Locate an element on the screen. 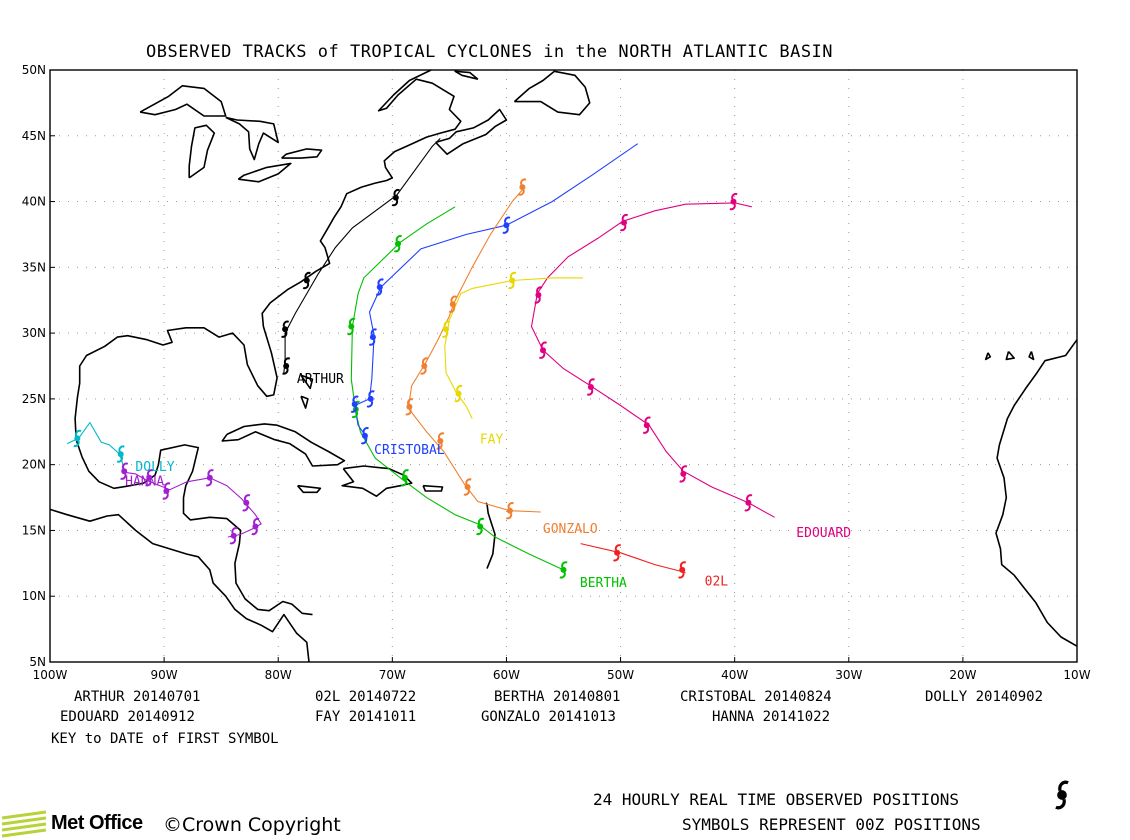  lat-tick-label: 35N is located at coordinates (34, 267).